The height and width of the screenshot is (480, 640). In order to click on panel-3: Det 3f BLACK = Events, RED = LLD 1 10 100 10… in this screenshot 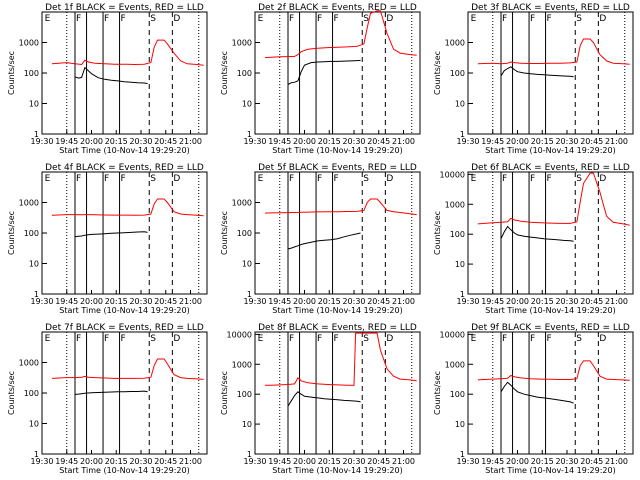, I will do `click(533, 79)`.